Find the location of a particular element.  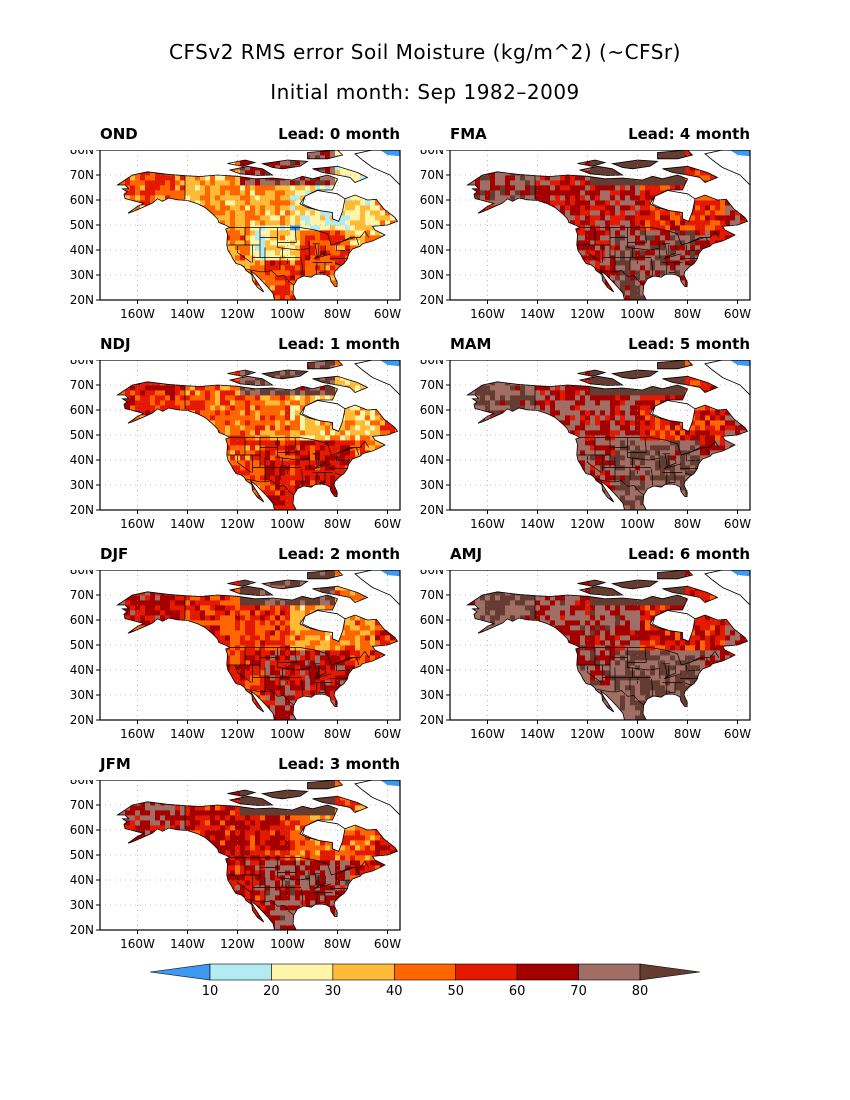

colorbar-label: 10 is located at coordinates (210, 991).